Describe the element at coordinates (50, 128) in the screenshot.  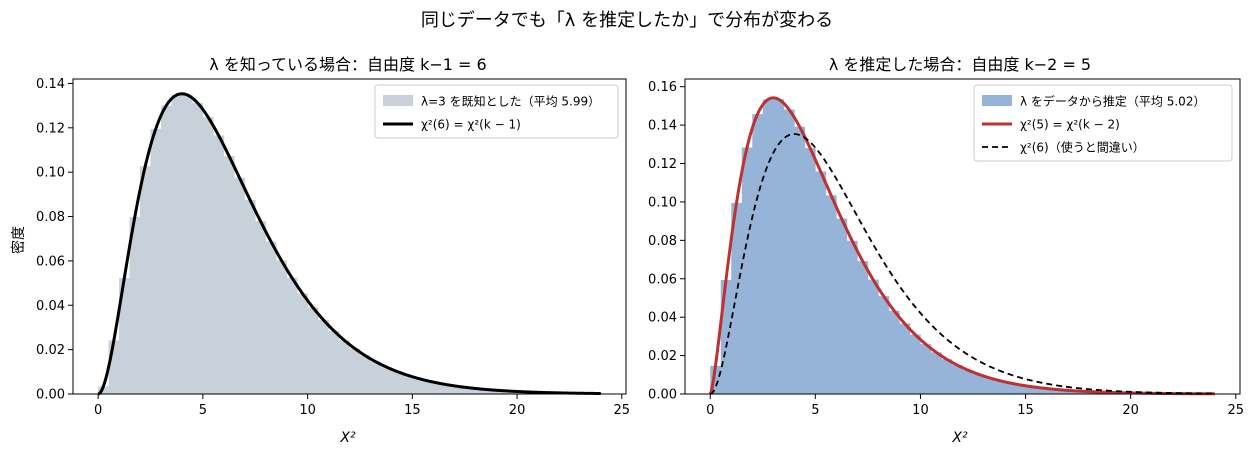
I see `y-tick-label: 0.12` at that location.